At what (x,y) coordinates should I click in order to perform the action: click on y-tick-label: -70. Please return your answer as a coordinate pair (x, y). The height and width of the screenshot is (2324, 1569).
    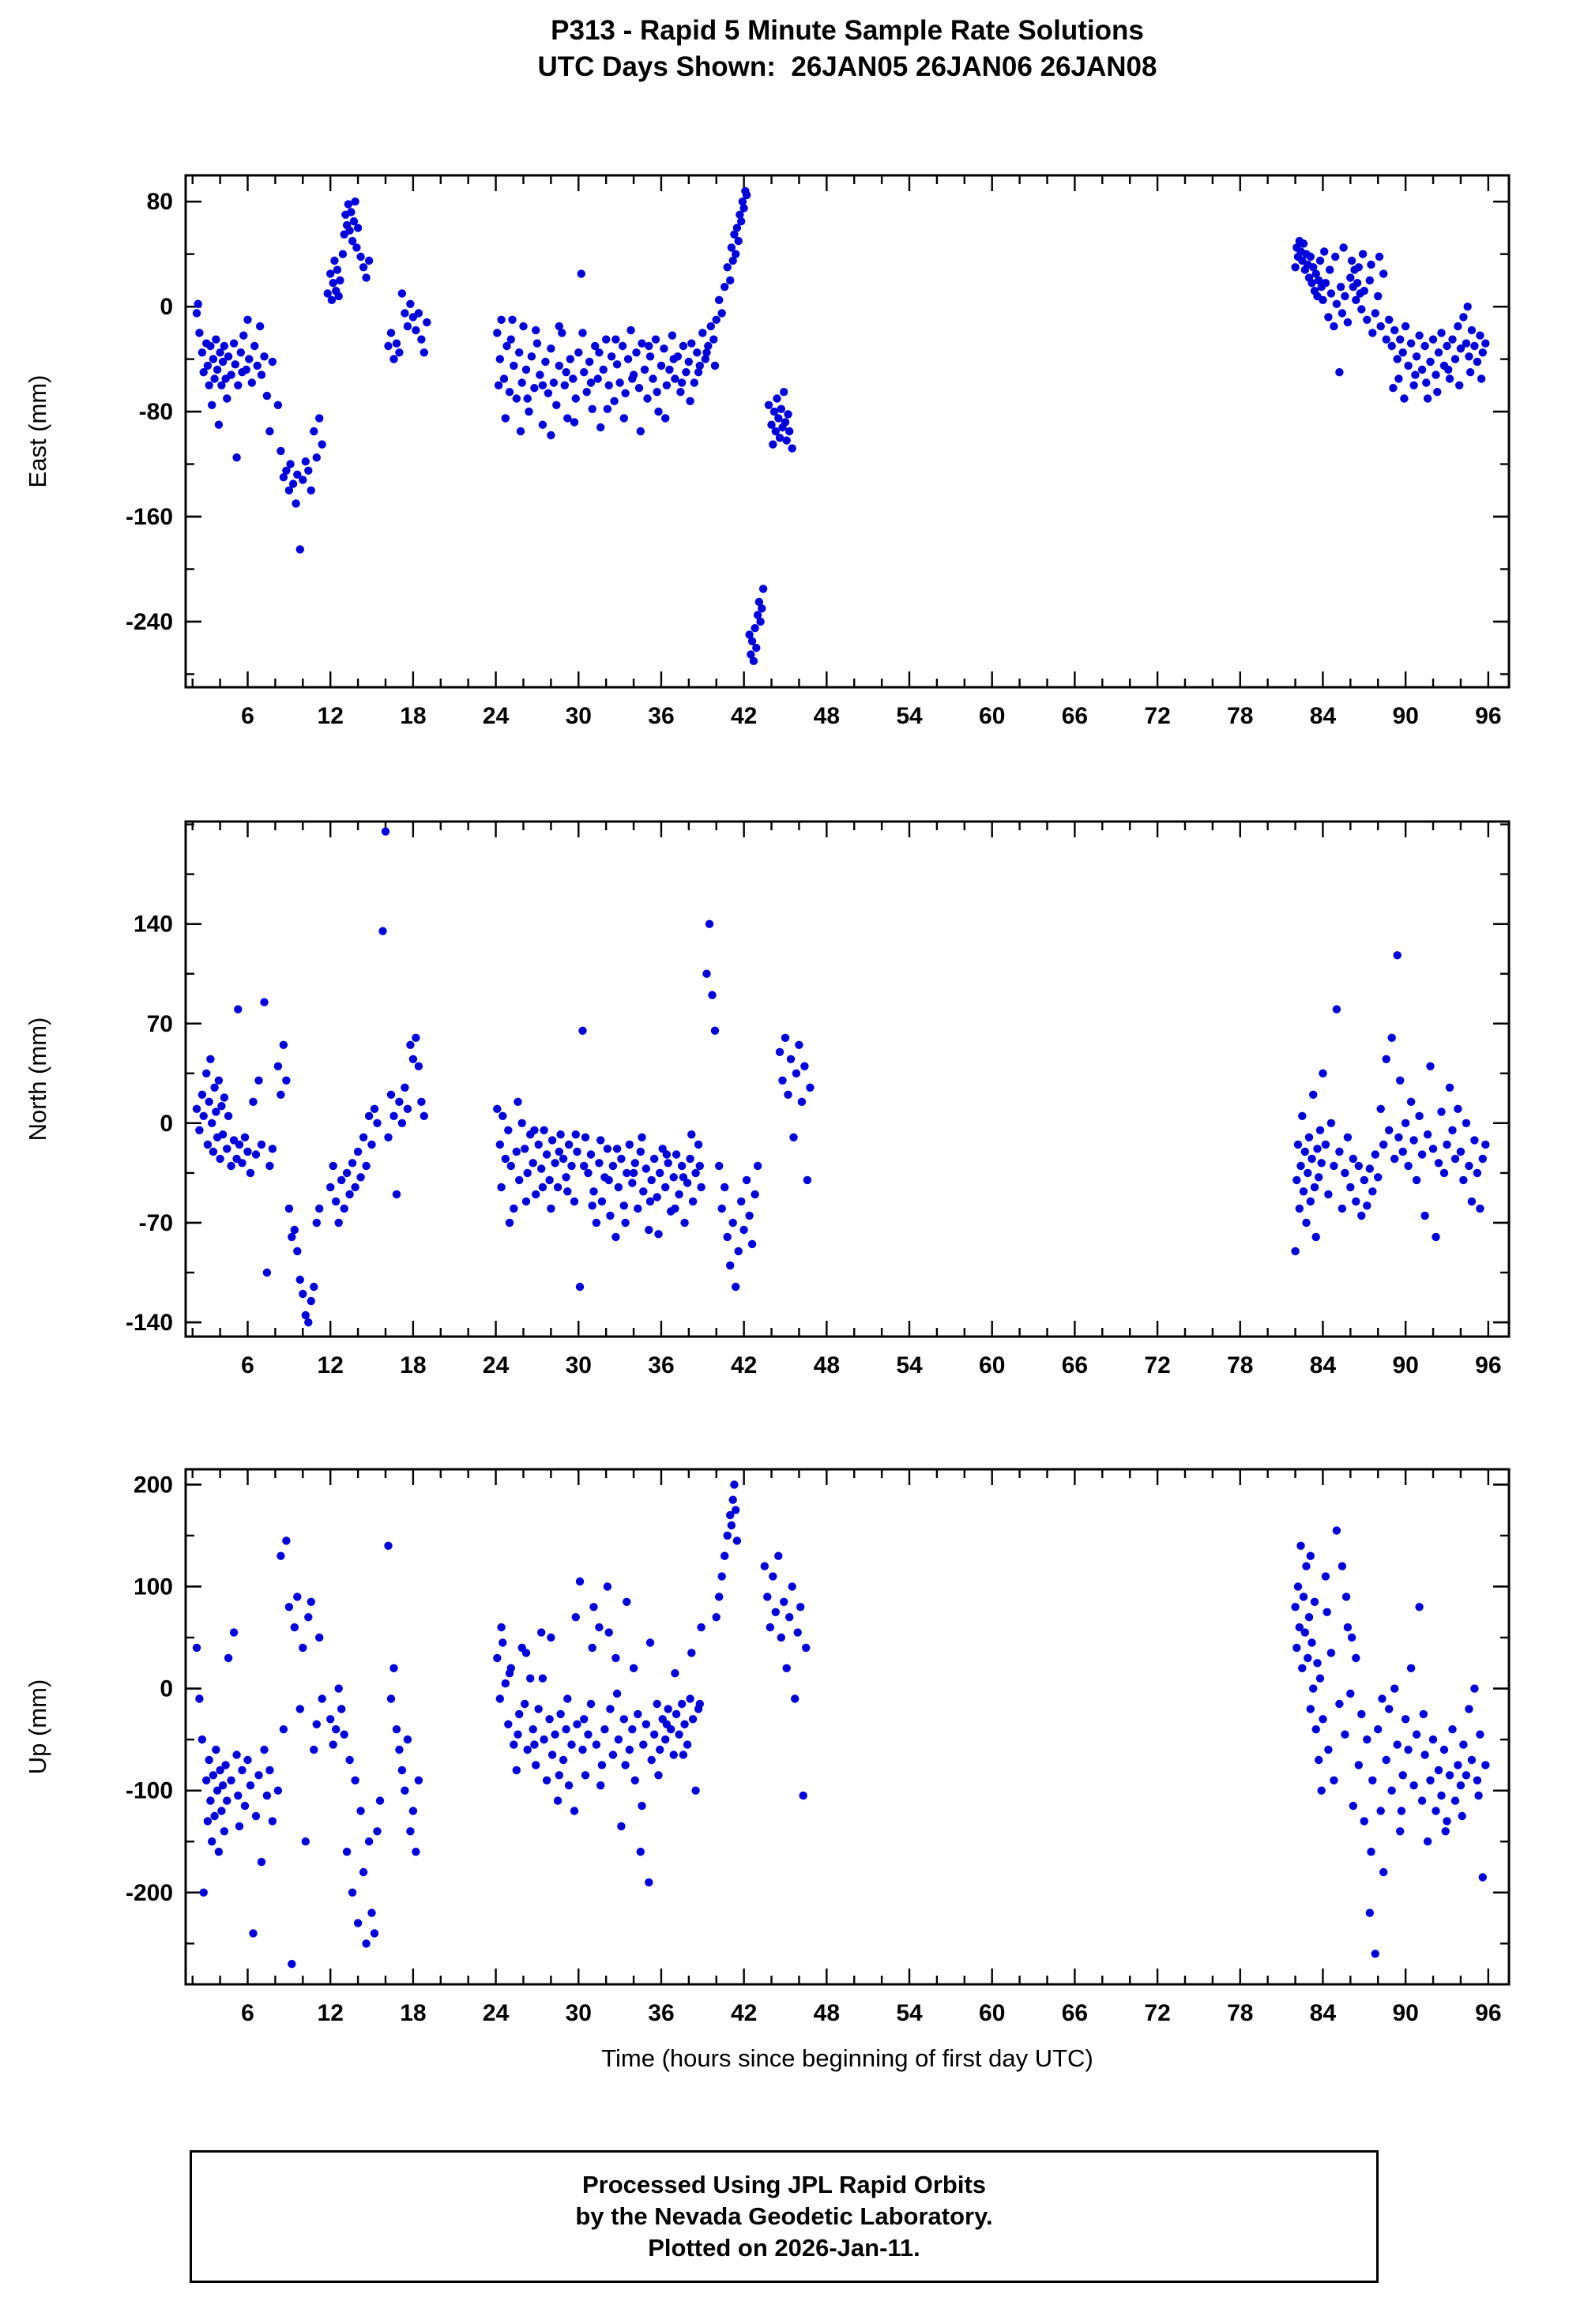
    Looking at the image, I should click on (156, 1223).